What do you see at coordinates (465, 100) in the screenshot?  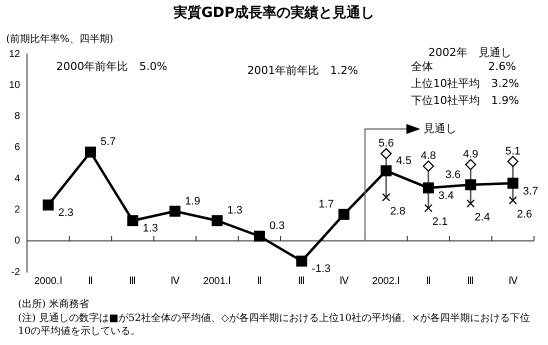 I see `annotation: 下位10社平均 1.9%` at bounding box center [465, 100].